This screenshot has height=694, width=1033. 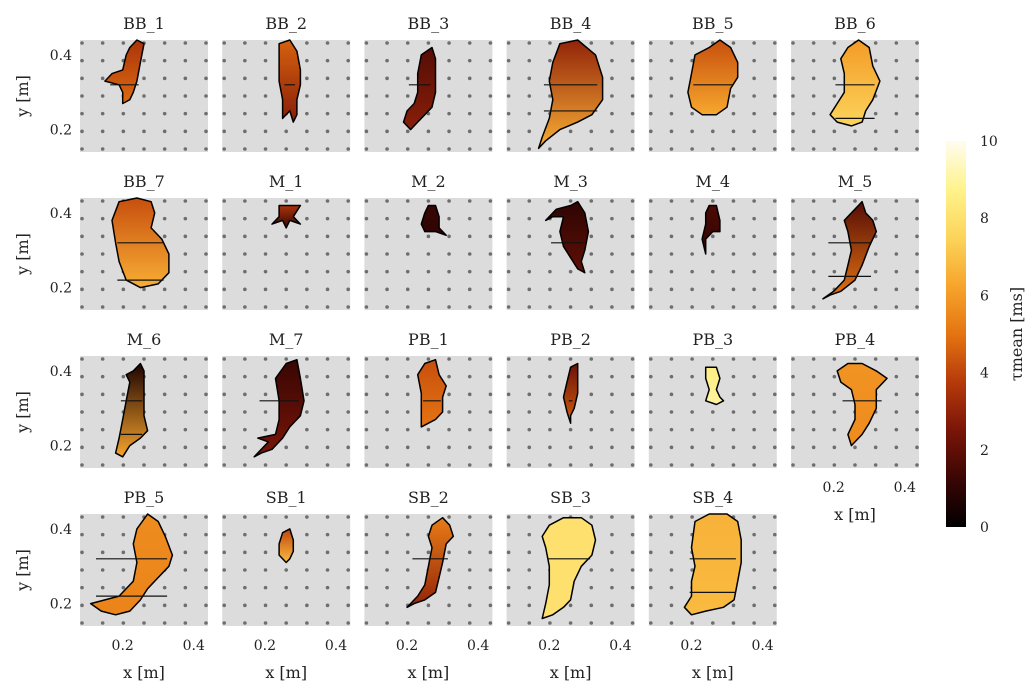 What do you see at coordinates (570, 497) in the screenshot?
I see `panel-title: SB_3` at bounding box center [570, 497].